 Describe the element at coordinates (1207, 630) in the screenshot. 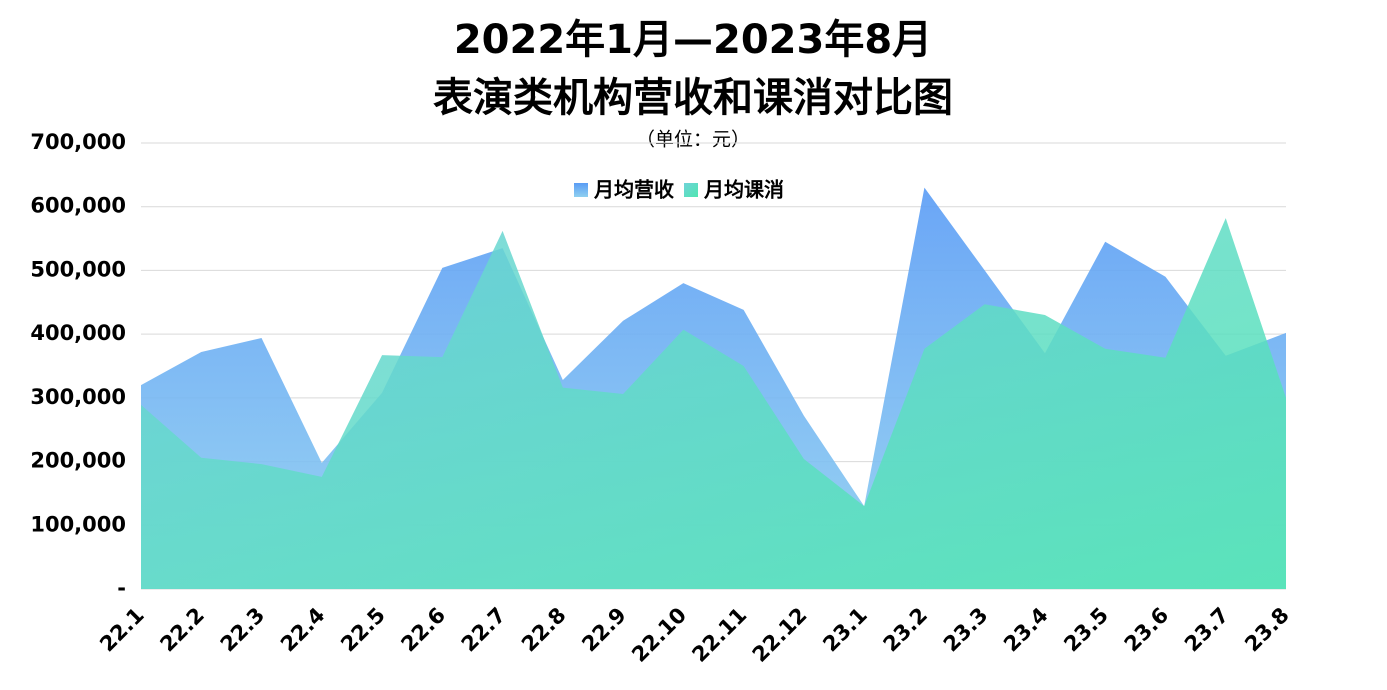

I see `x-tick-label: 23.7` at that location.